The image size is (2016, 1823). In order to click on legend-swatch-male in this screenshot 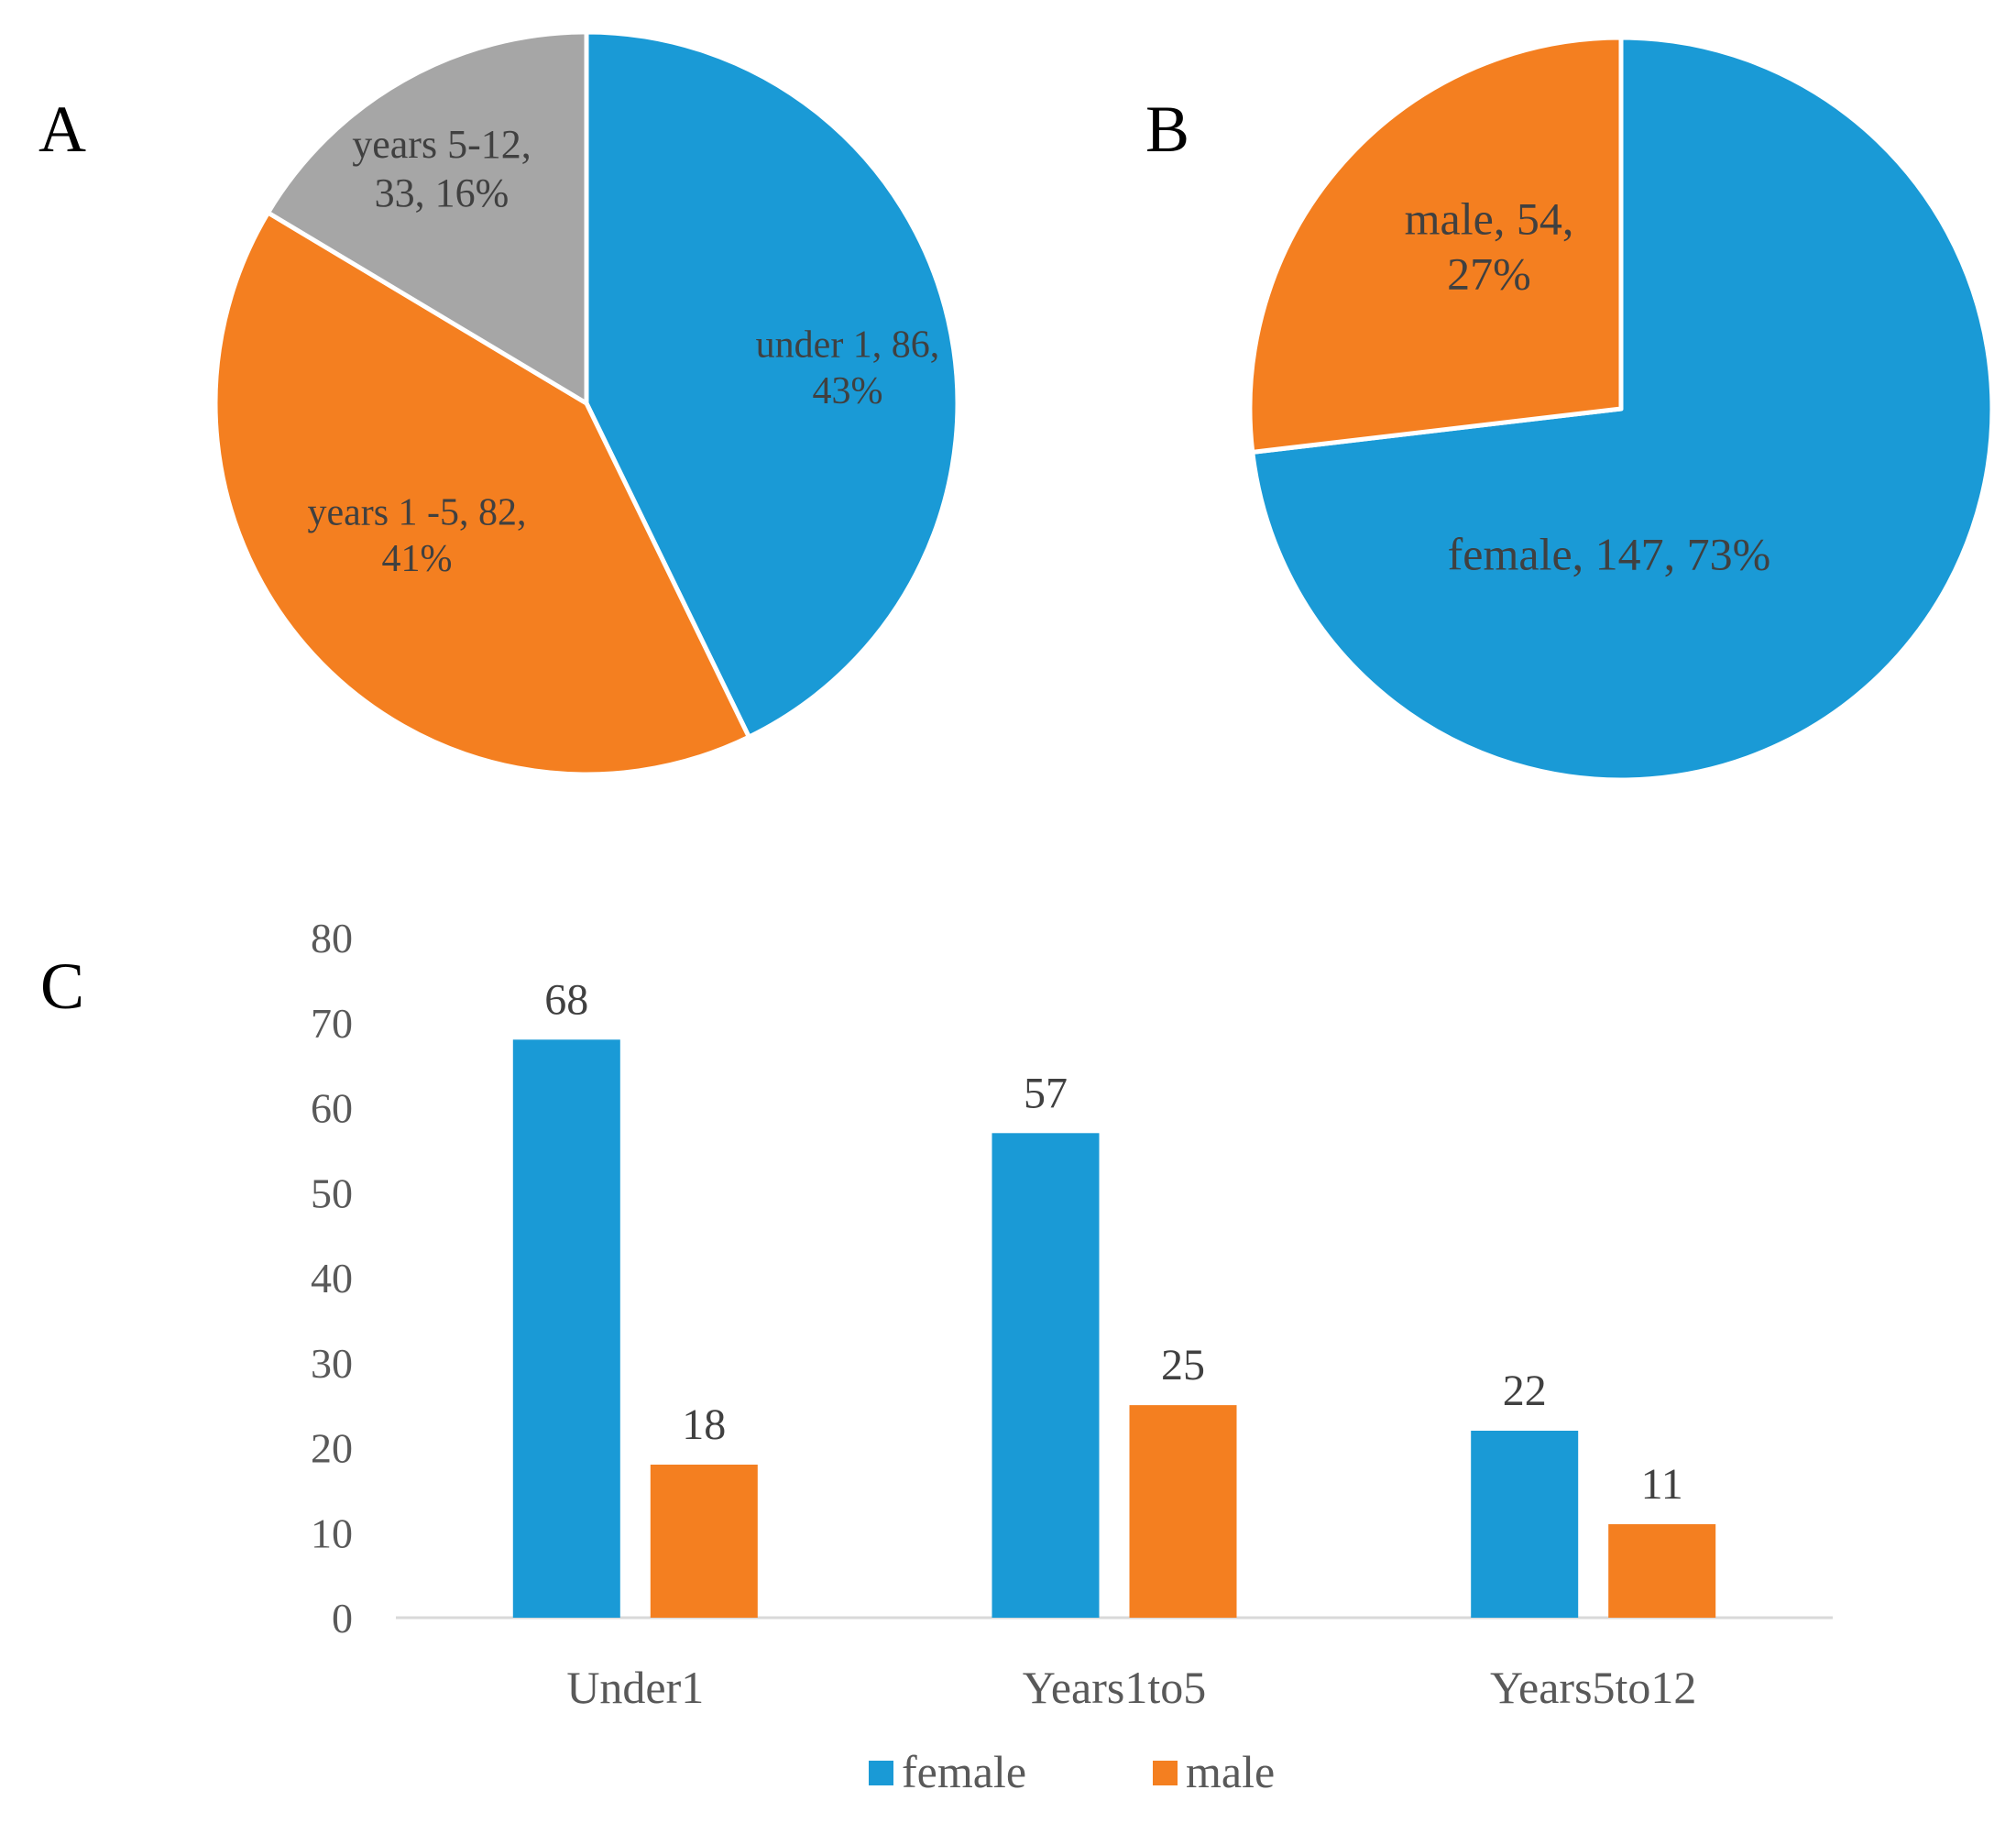, I will do `click(1165, 1773)`.